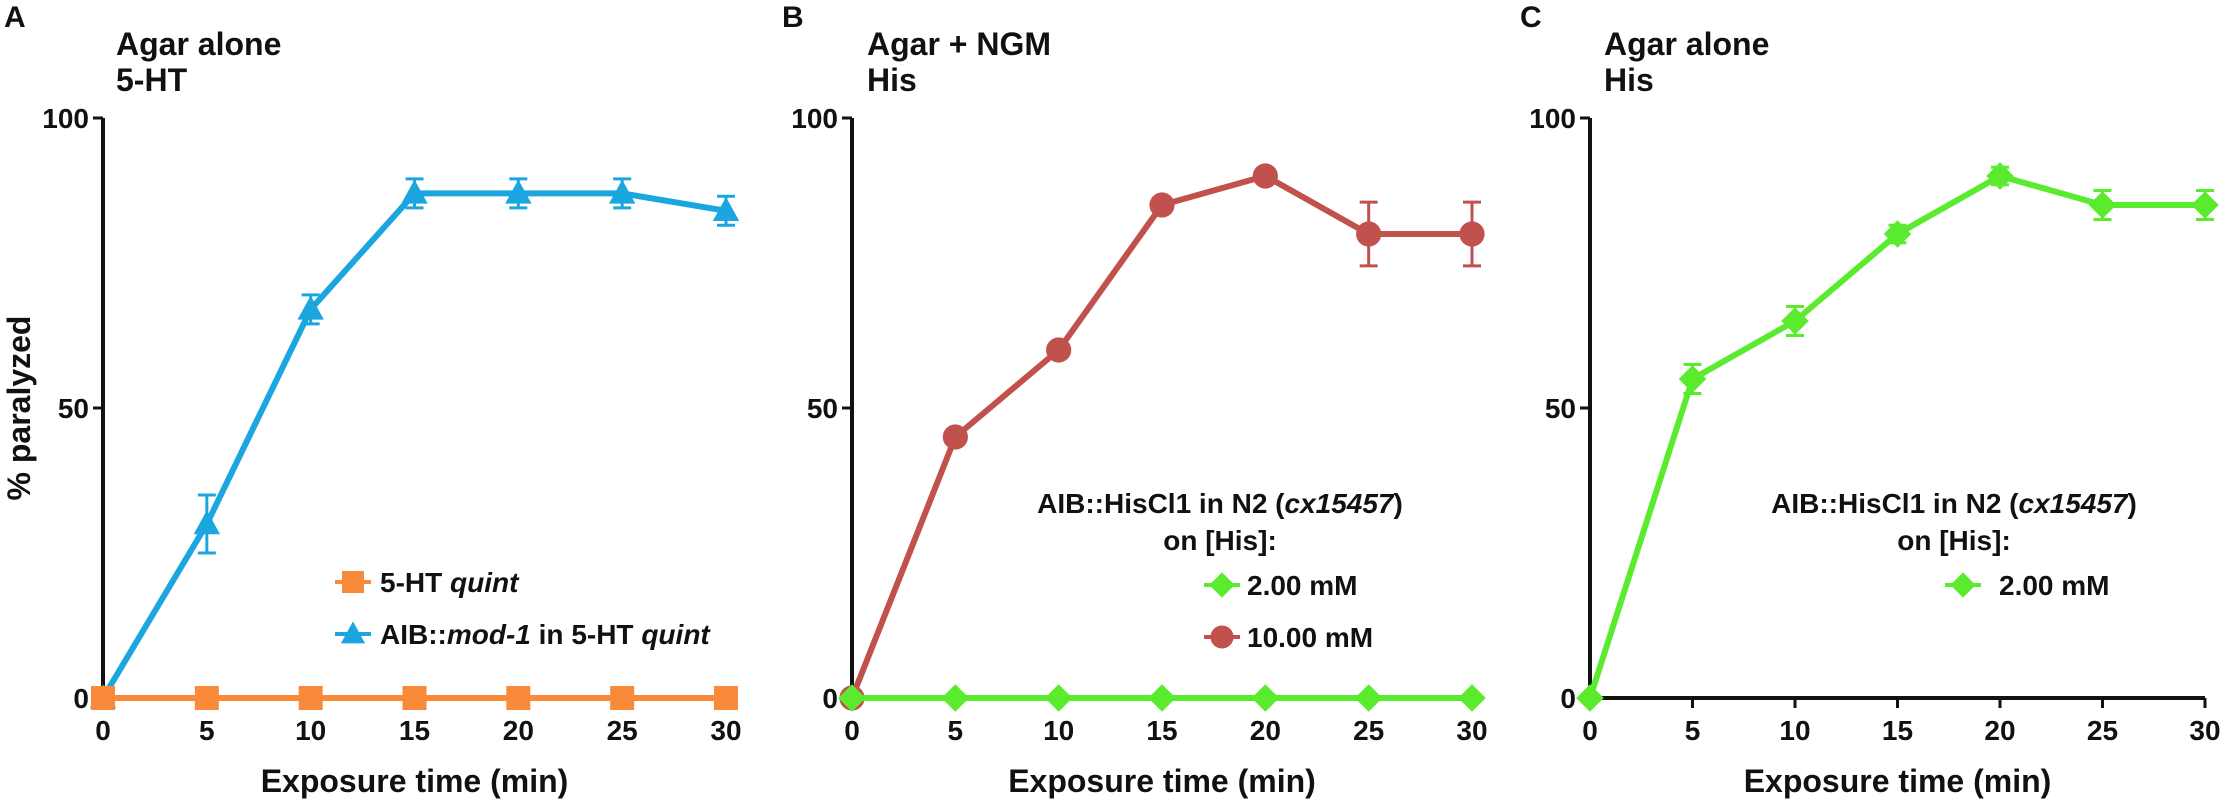 Image resolution: width=2226 pixels, height=800 pixels. Describe the element at coordinates (152, 80) in the screenshot. I see `chart-title-line: 5-HT` at that location.